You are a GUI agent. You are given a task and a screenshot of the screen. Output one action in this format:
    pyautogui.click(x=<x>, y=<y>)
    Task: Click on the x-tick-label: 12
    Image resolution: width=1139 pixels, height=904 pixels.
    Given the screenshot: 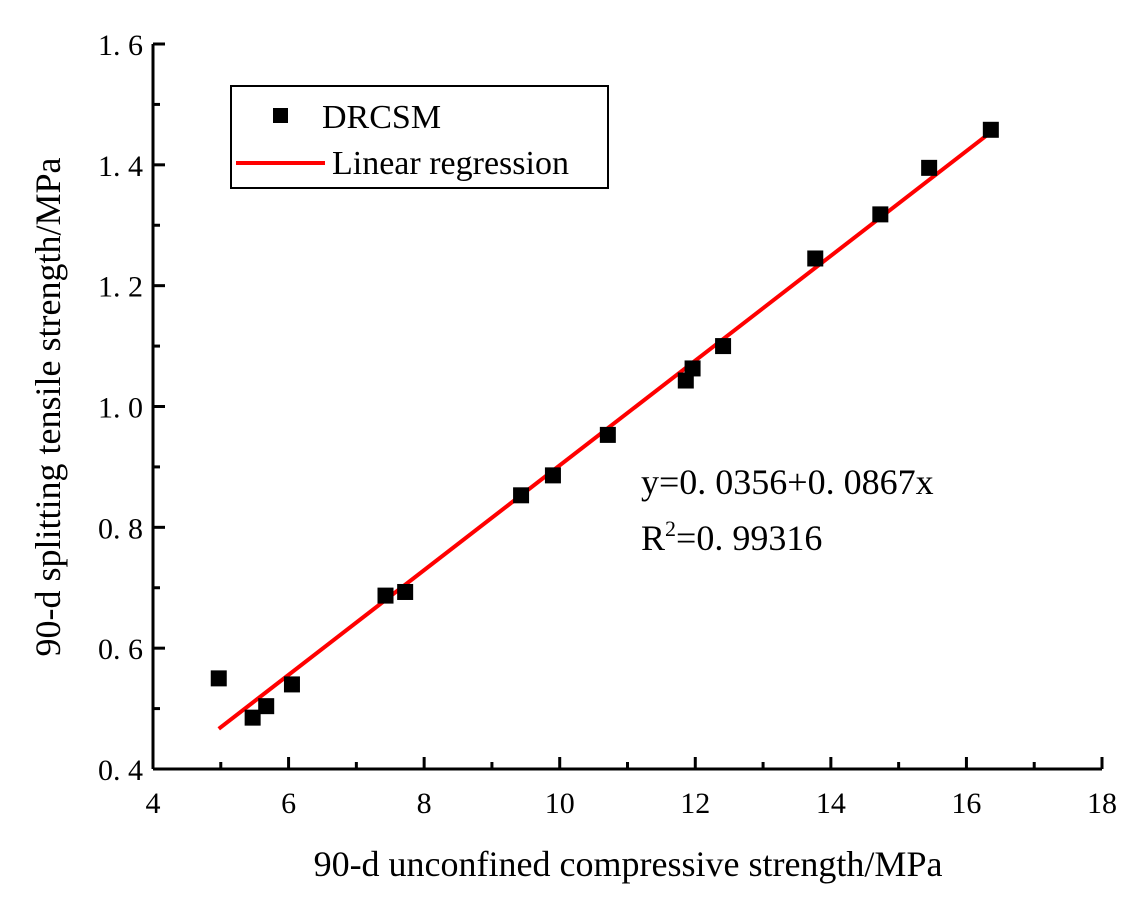 What is the action you would take?
    pyautogui.click(x=695, y=803)
    